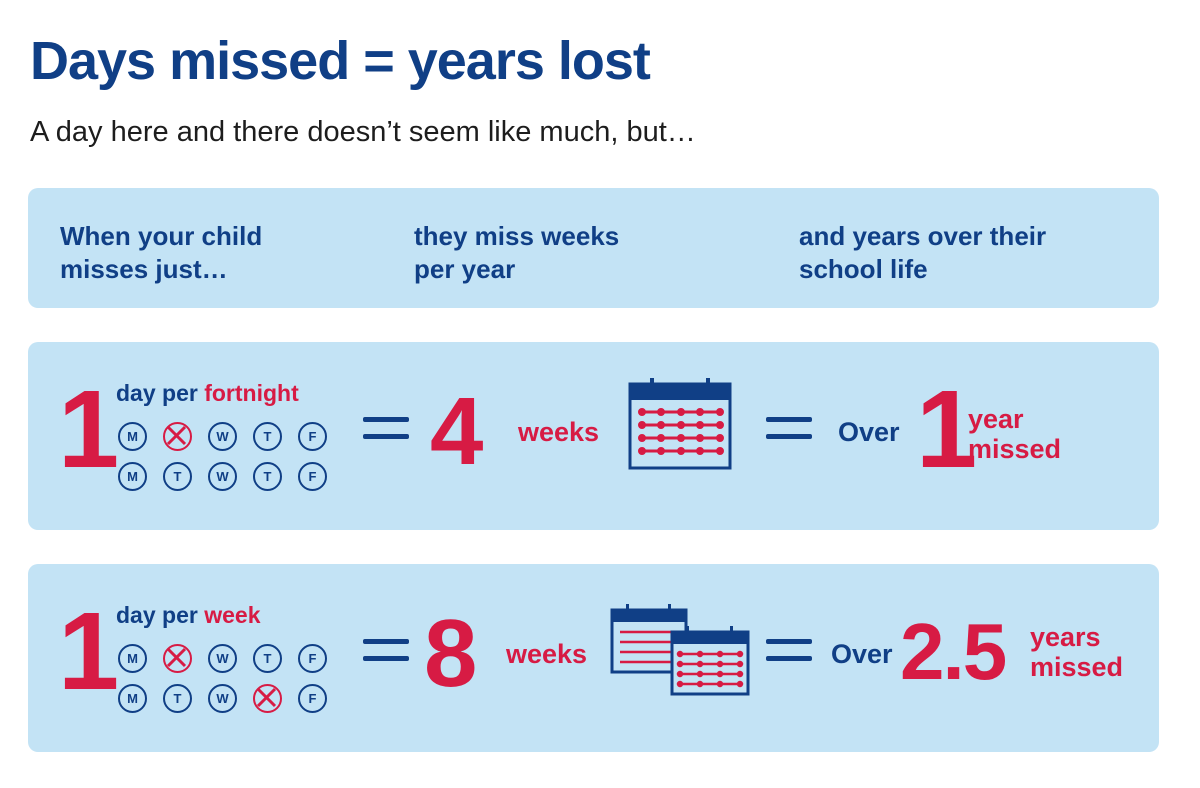  Describe the element at coordinates (1077, 652) in the screenshot. I see `years-label: years missed` at that location.